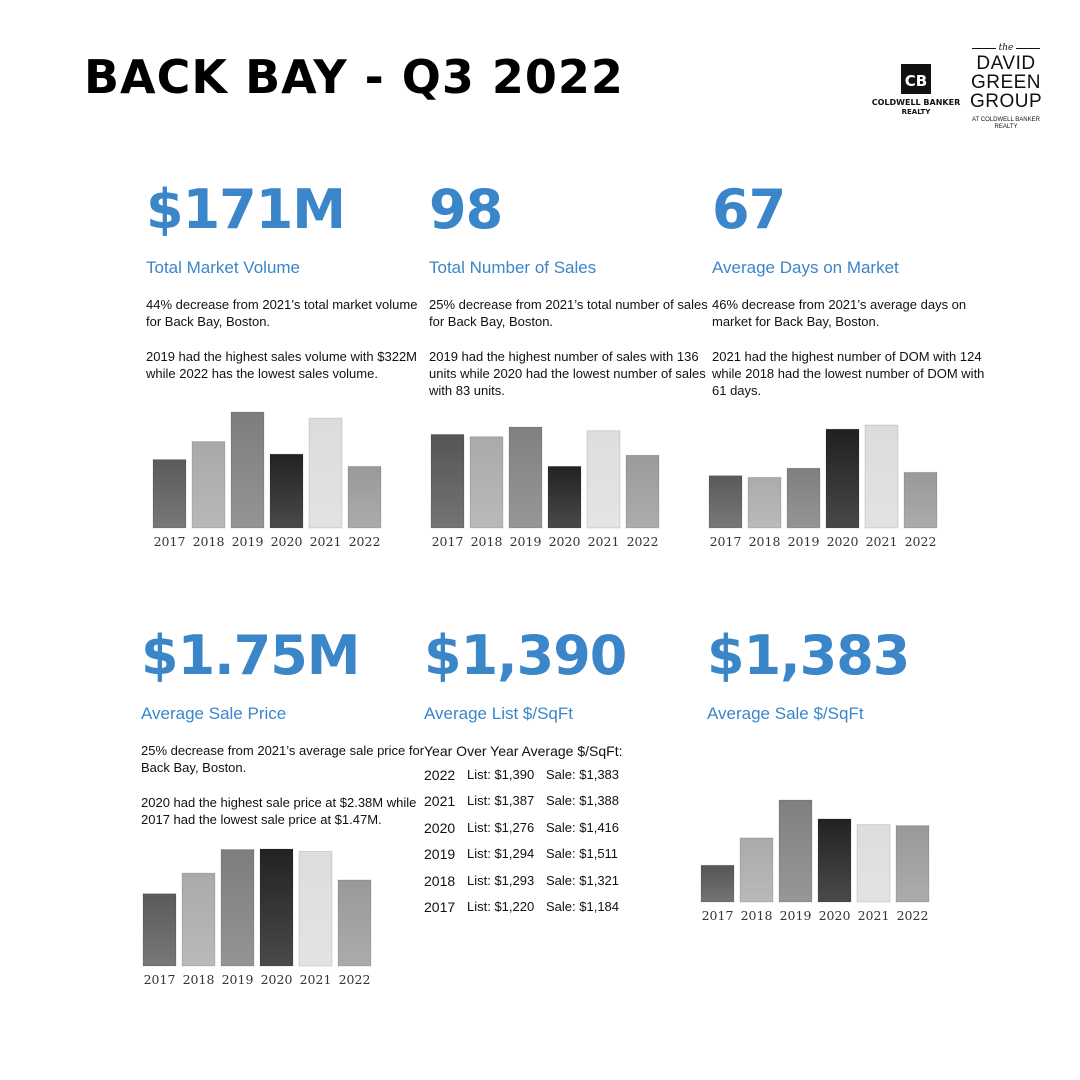  What do you see at coordinates (916, 90) in the screenshot?
I see `coldwell-banker-logo: CB COLDWELL BANKER REALTY` at bounding box center [916, 90].